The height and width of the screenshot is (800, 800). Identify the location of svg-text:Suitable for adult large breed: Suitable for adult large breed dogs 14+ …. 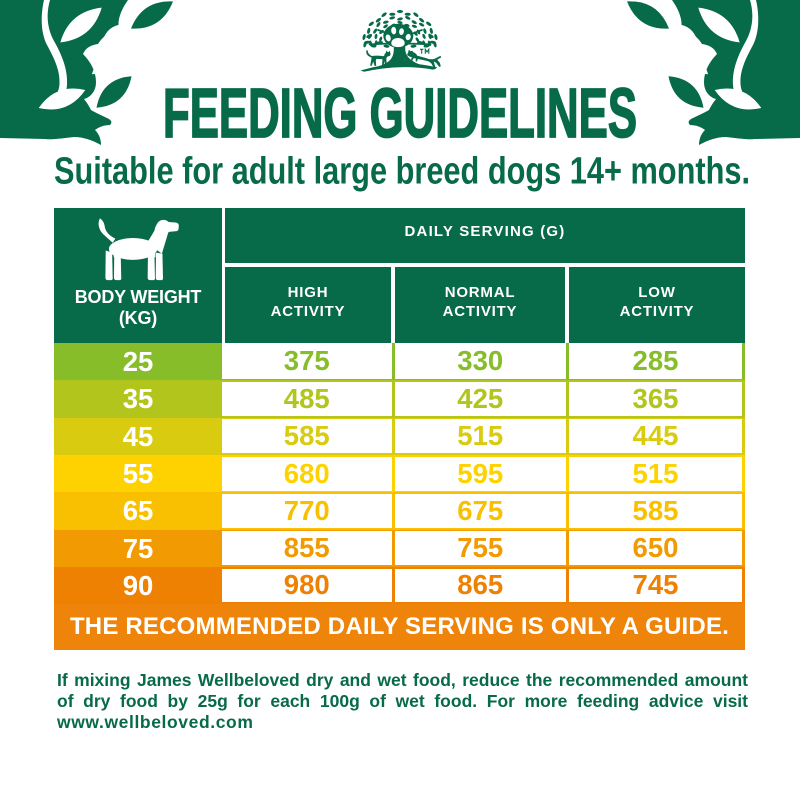
(402, 172).